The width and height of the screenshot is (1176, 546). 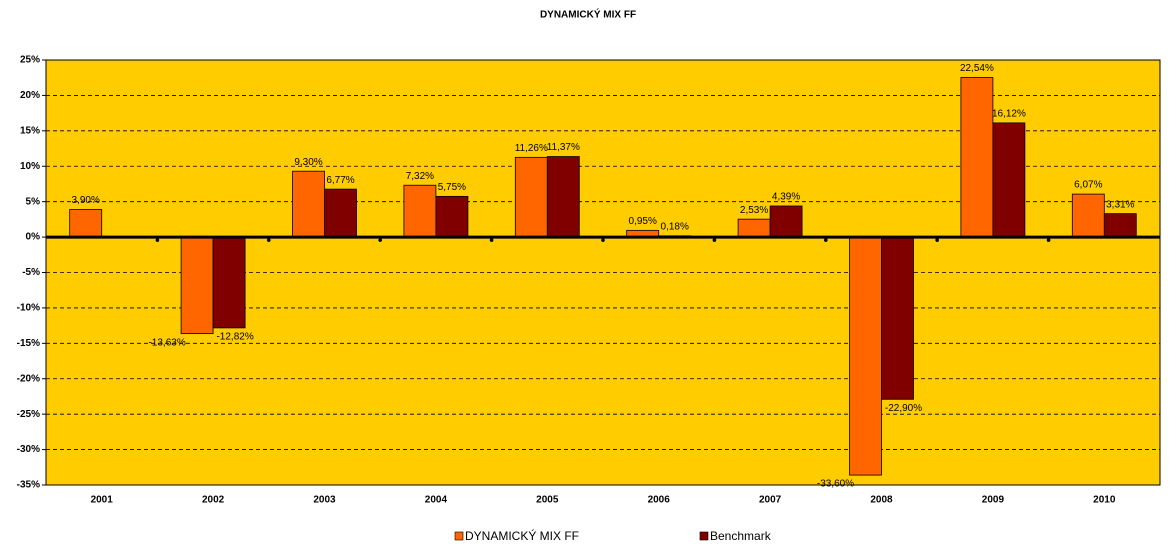 What do you see at coordinates (436, 500) in the screenshot?
I see `x-tick-label: 2004` at bounding box center [436, 500].